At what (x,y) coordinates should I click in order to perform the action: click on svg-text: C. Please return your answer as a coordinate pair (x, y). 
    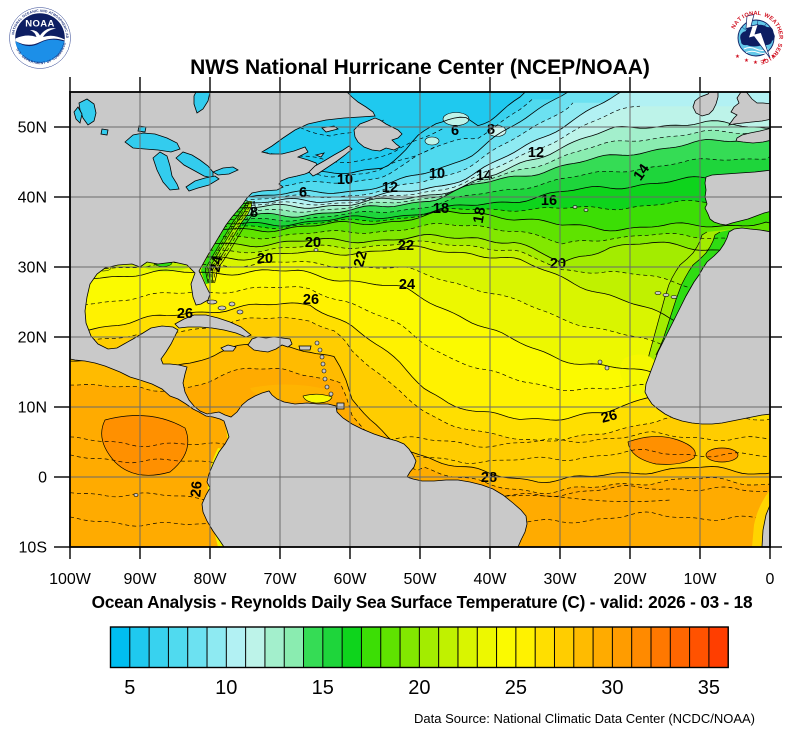
    Looking at the image, I should click on (766, 59).